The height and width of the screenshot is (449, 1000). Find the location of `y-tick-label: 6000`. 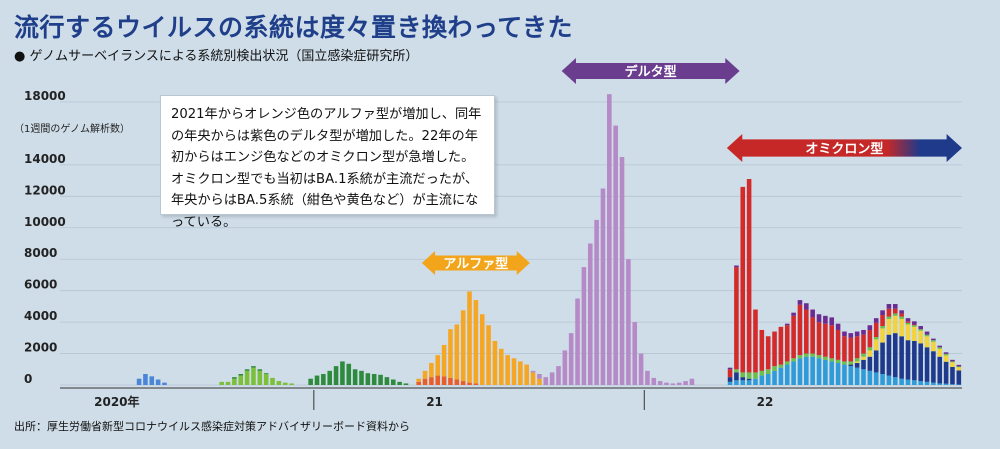

y-tick-label: 6000 is located at coordinates (40, 285).